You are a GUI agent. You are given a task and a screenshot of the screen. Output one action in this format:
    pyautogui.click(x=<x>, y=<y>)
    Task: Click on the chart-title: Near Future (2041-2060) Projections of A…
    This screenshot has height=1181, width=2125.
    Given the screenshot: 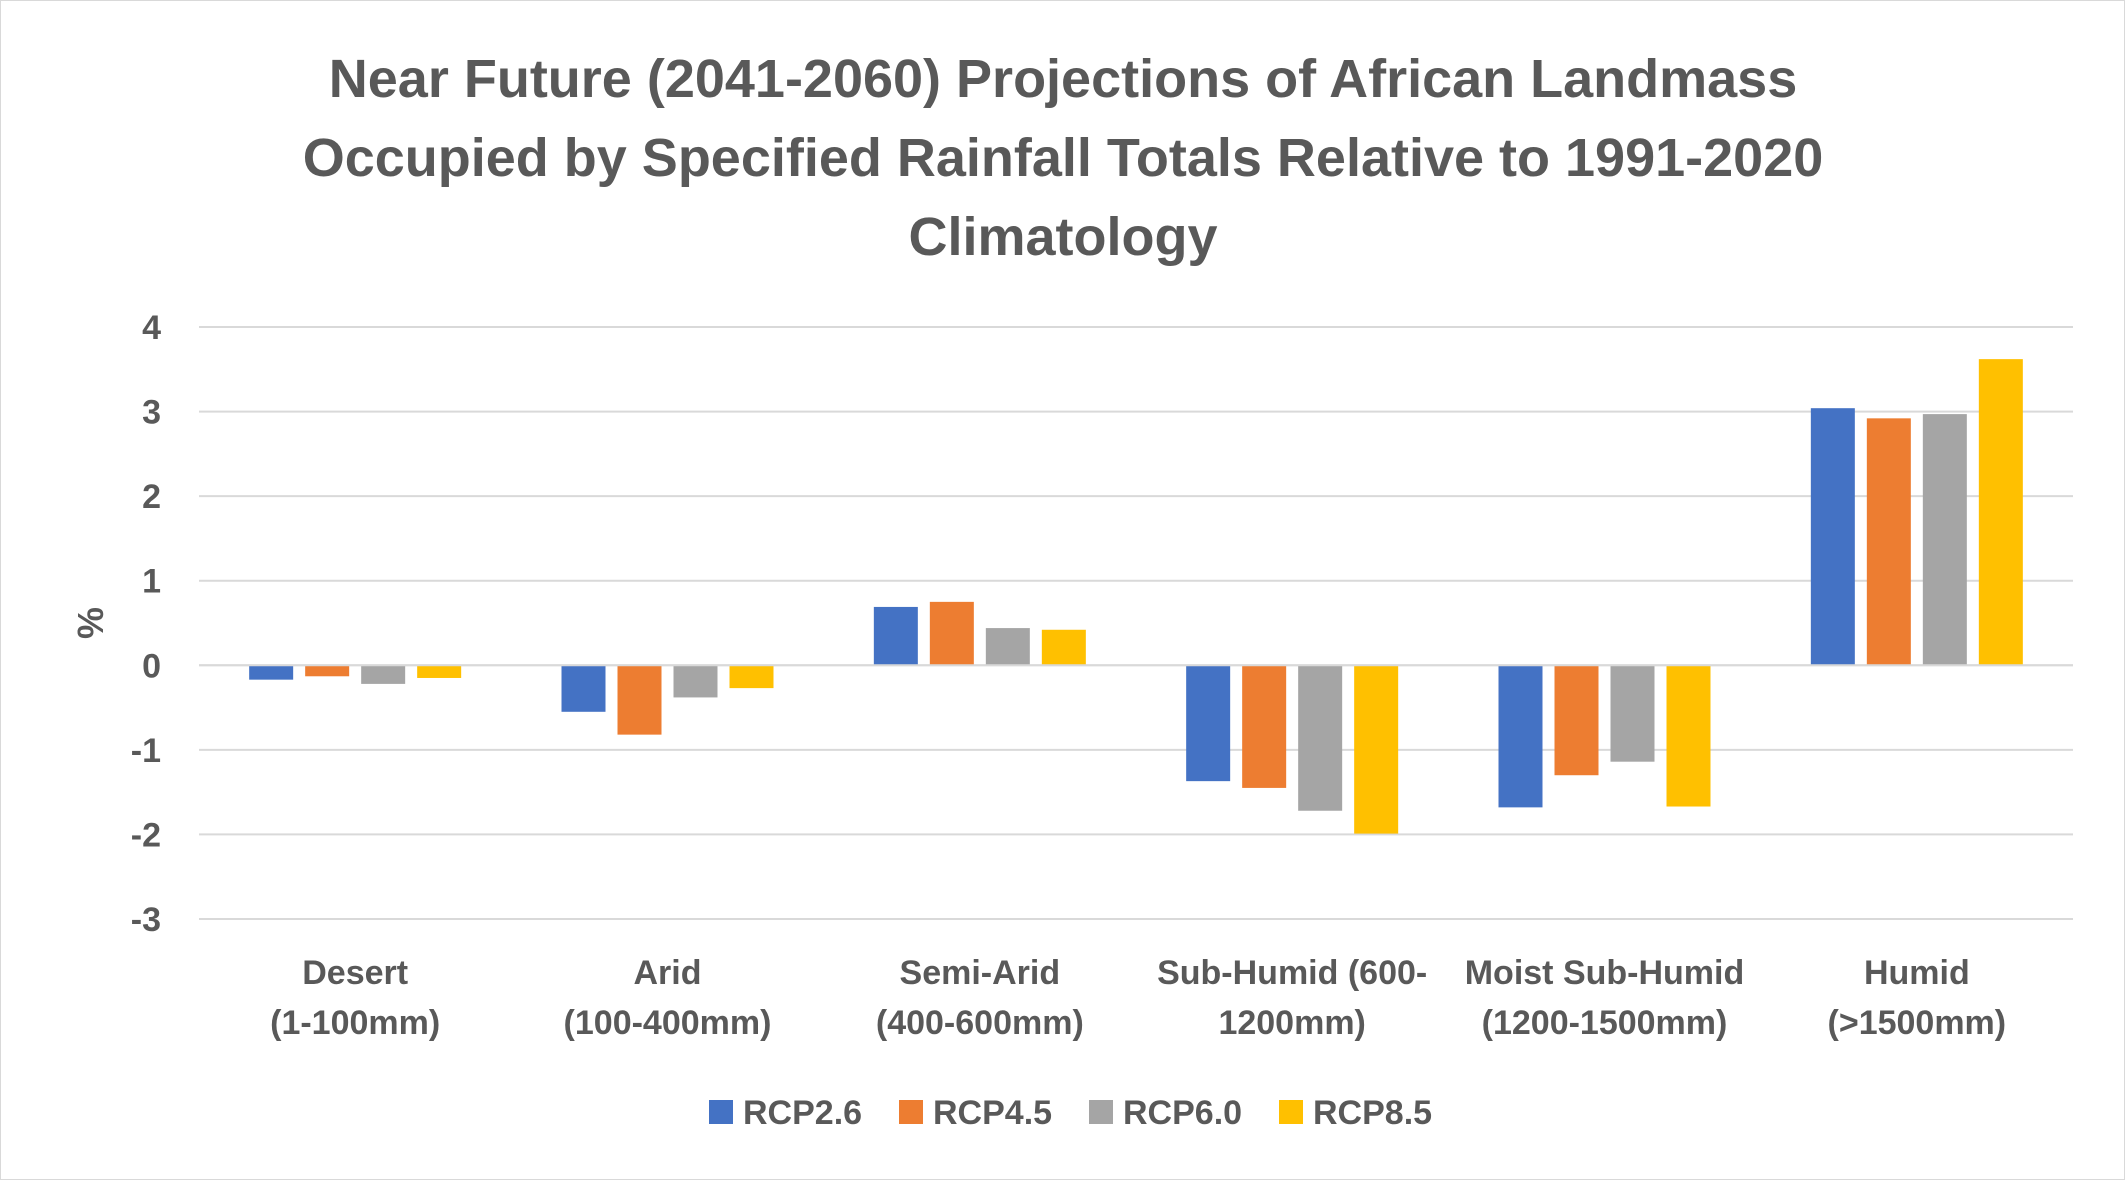 What is the action you would take?
    pyautogui.click(x=1063, y=158)
    